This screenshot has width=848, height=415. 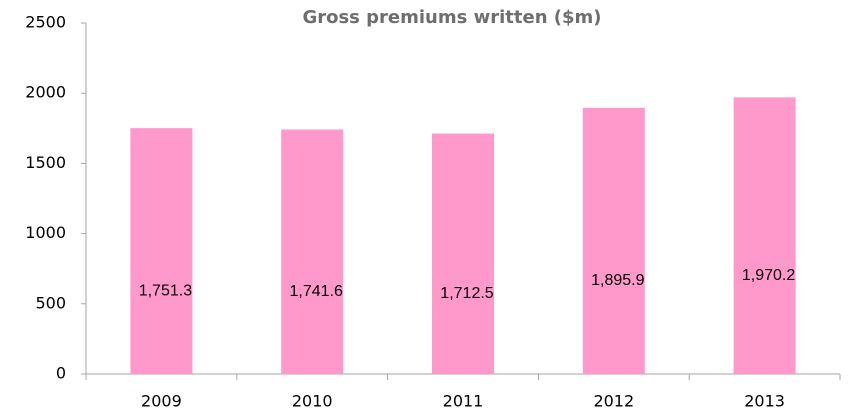 What do you see at coordinates (50, 302) in the screenshot?
I see `y-tick-label: 500` at bounding box center [50, 302].